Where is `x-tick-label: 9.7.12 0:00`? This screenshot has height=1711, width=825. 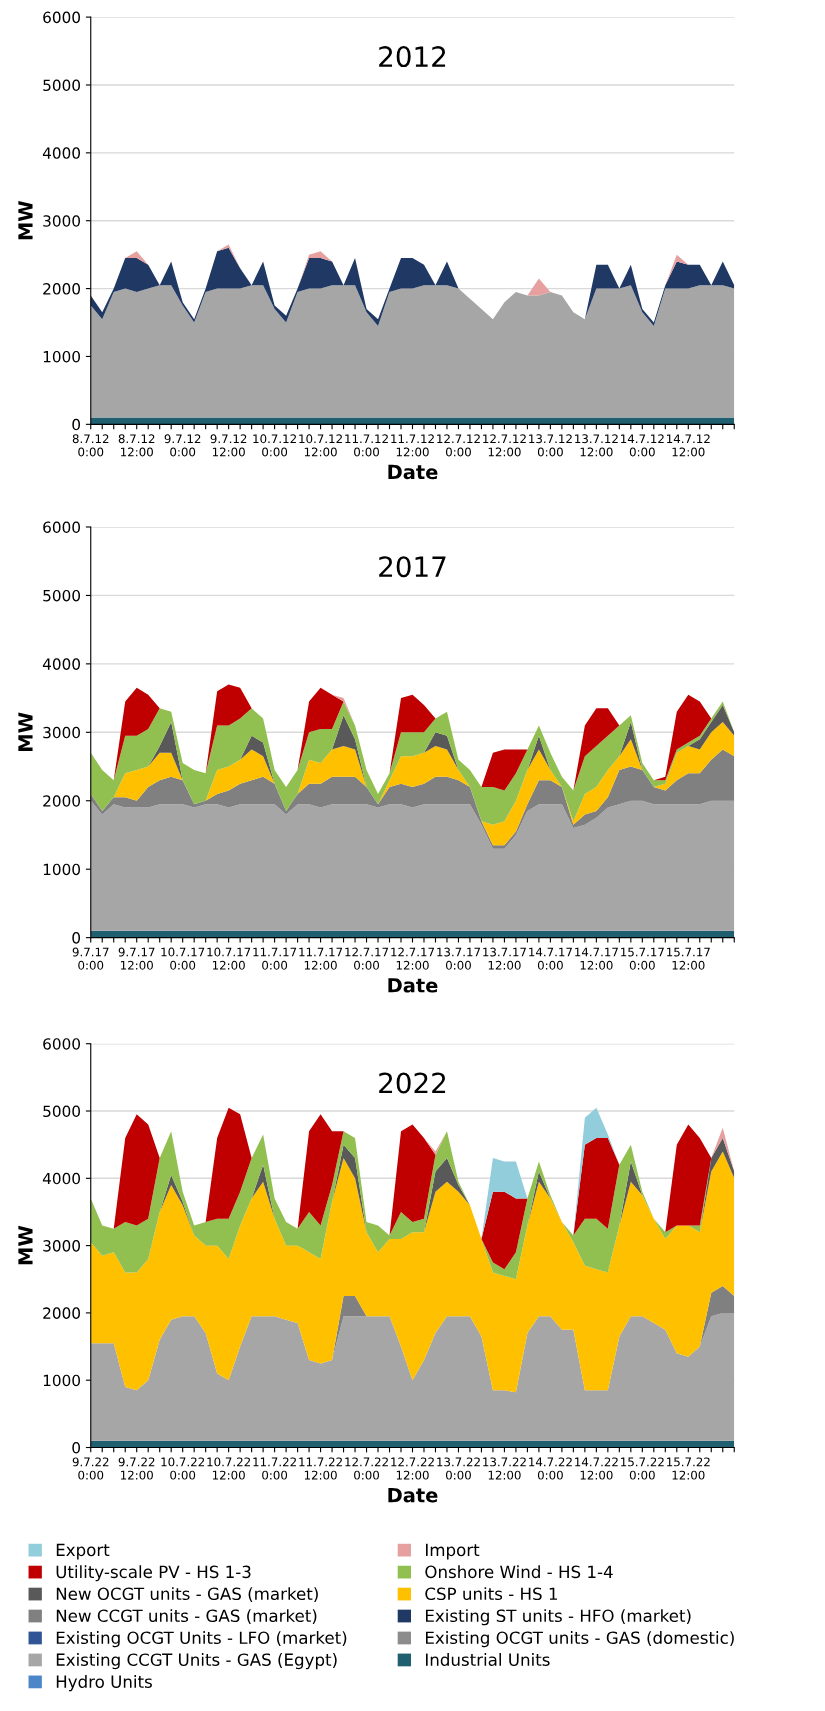 x-tick-label: 9.7.12 0:00 is located at coordinates (182, 445).